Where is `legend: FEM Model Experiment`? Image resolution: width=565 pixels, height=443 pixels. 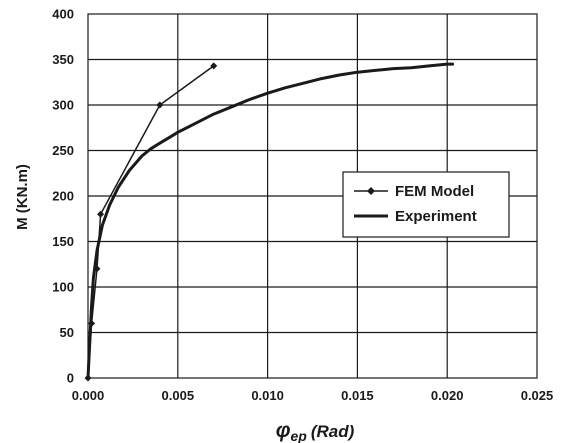
legend: FEM Model Experiment is located at coordinates (426, 204).